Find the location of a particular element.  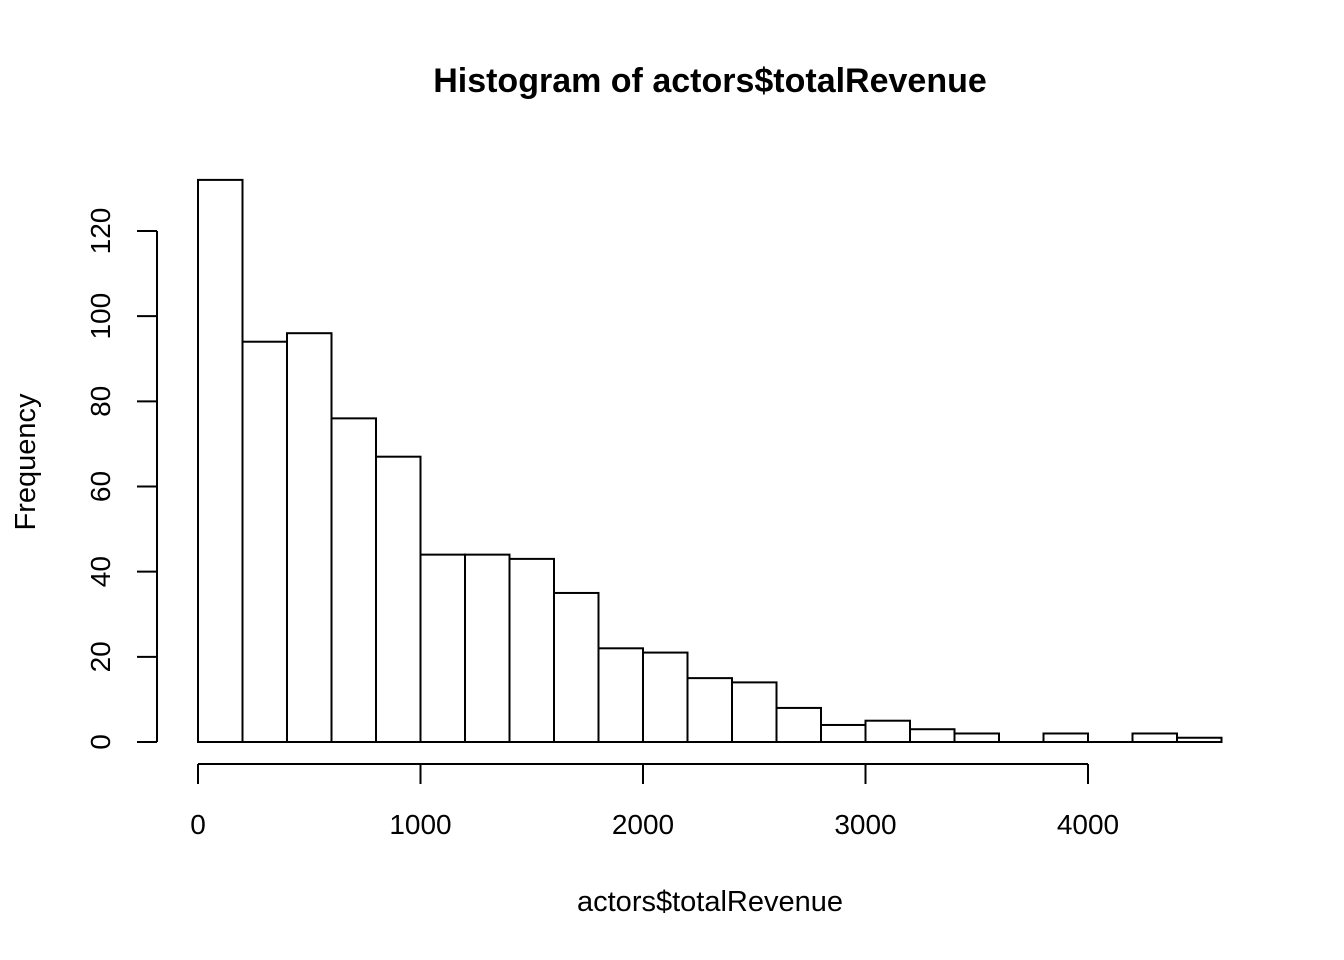

x-tick-label: 0 is located at coordinates (198, 824).